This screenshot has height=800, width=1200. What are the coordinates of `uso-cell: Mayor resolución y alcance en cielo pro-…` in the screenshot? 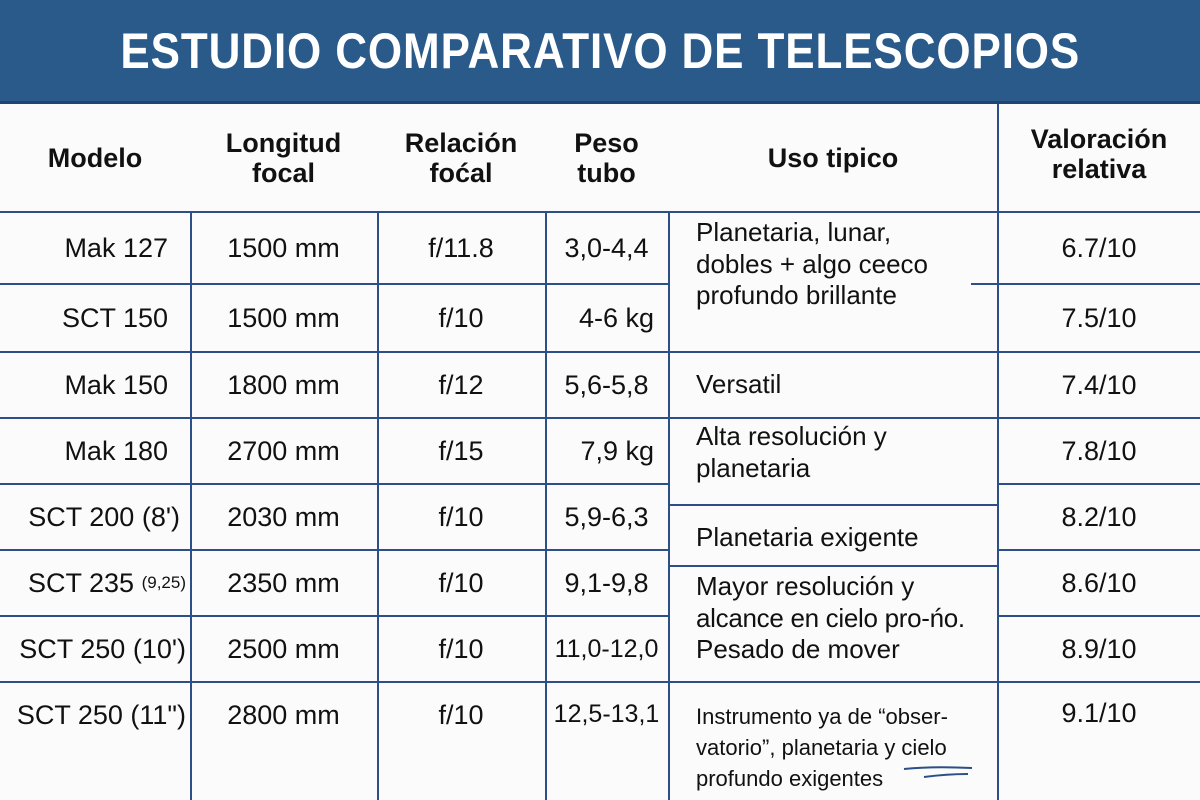 It's located at (833, 624).